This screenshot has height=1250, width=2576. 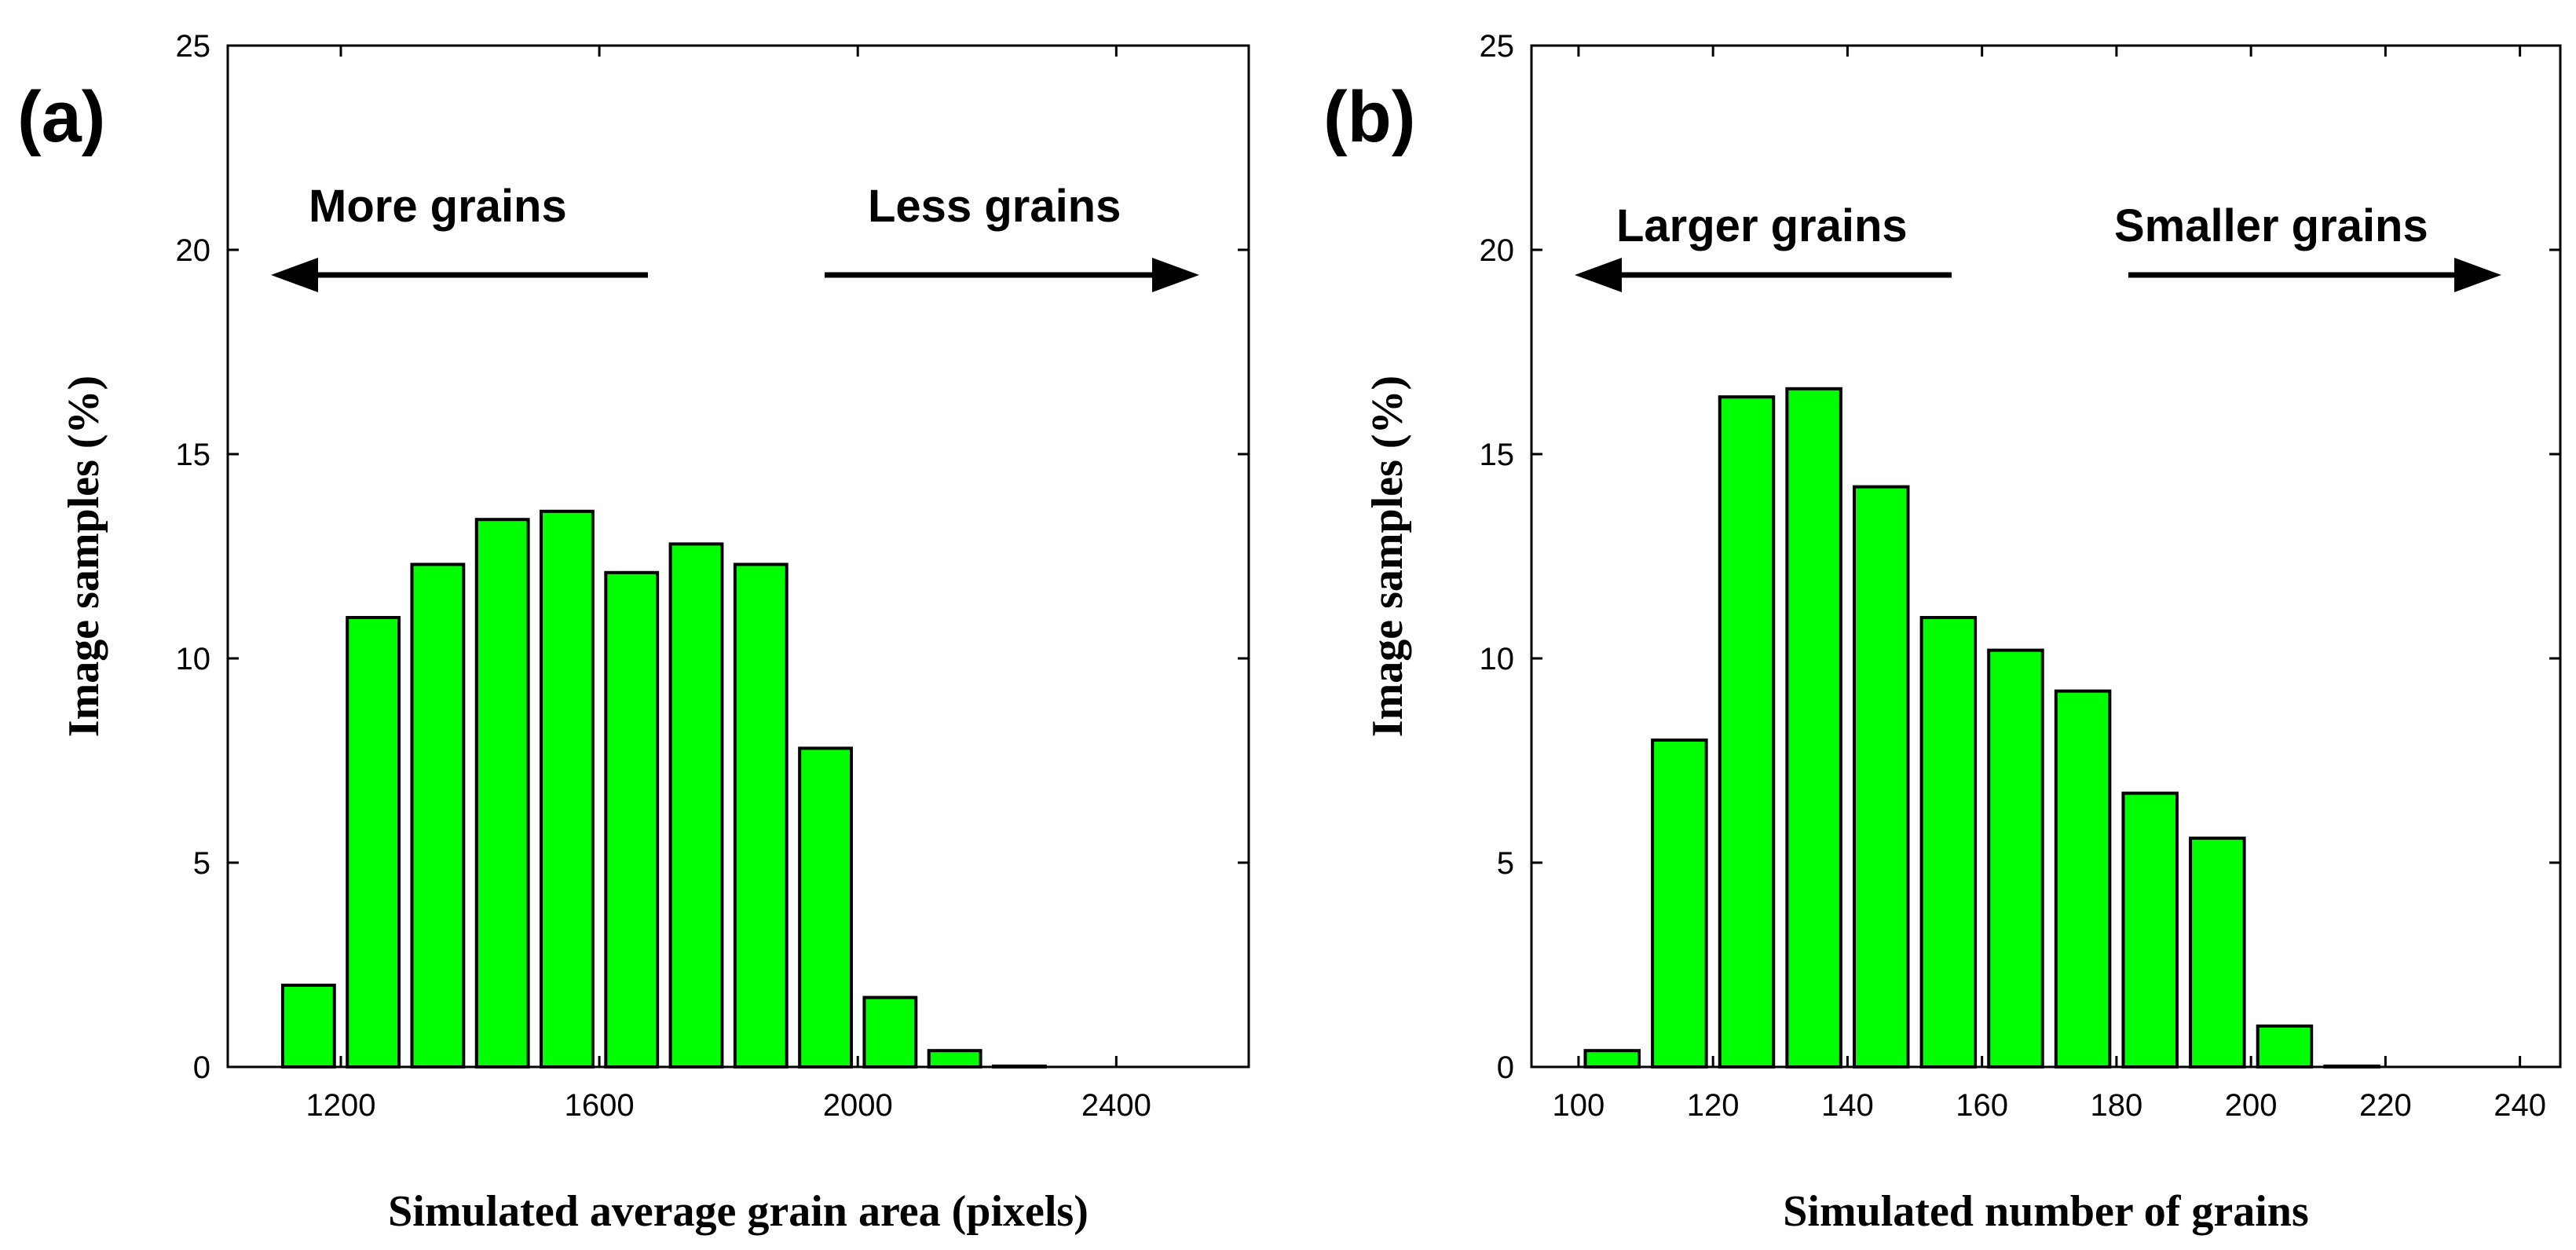 What do you see at coordinates (194, 250) in the screenshot?
I see `panel-a-y-tick-label-20: 20` at bounding box center [194, 250].